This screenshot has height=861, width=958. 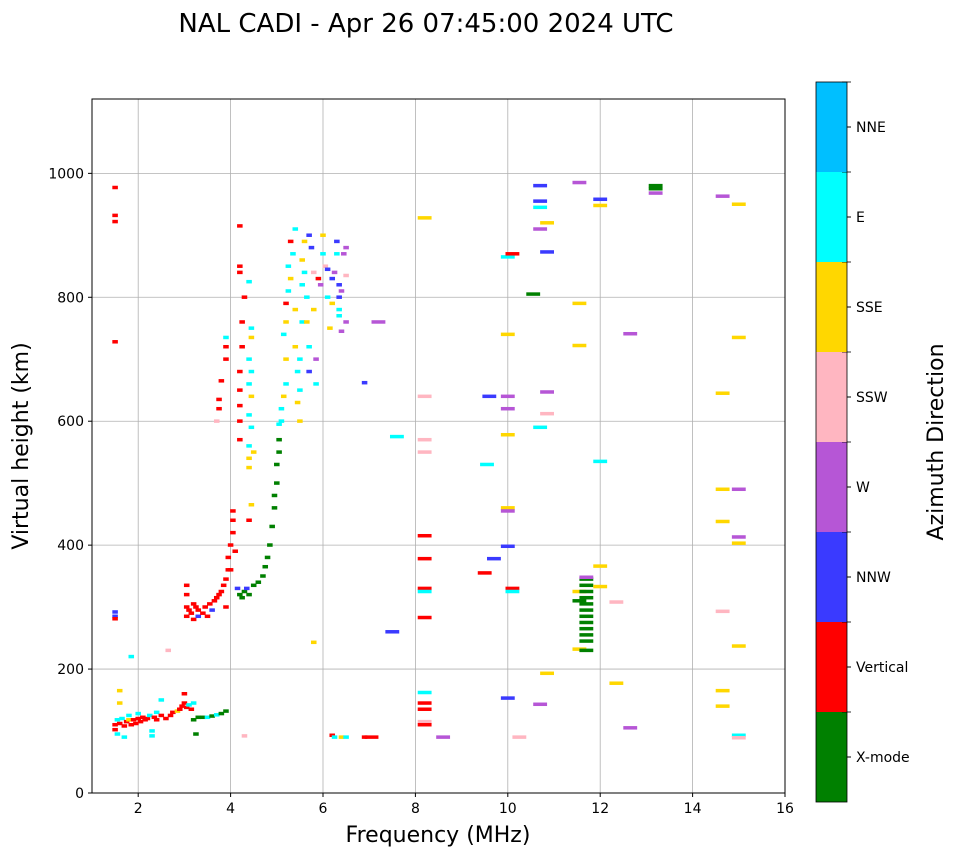 I want to click on y-tick-label: 400, so click(x=70, y=546).